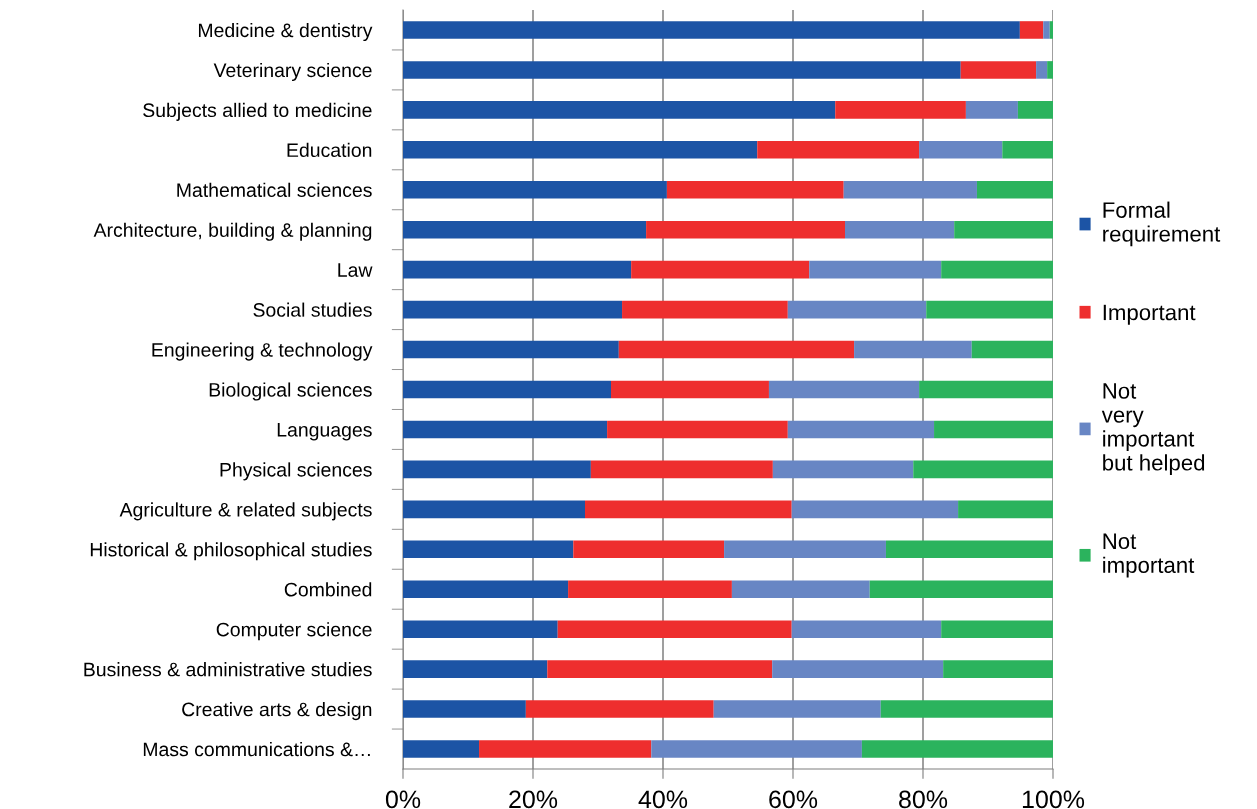 The height and width of the screenshot is (809, 1257). What do you see at coordinates (1053, 799) in the screenshot?
I see `x-tick-label: 100%` at bounding box center [1053, 799].